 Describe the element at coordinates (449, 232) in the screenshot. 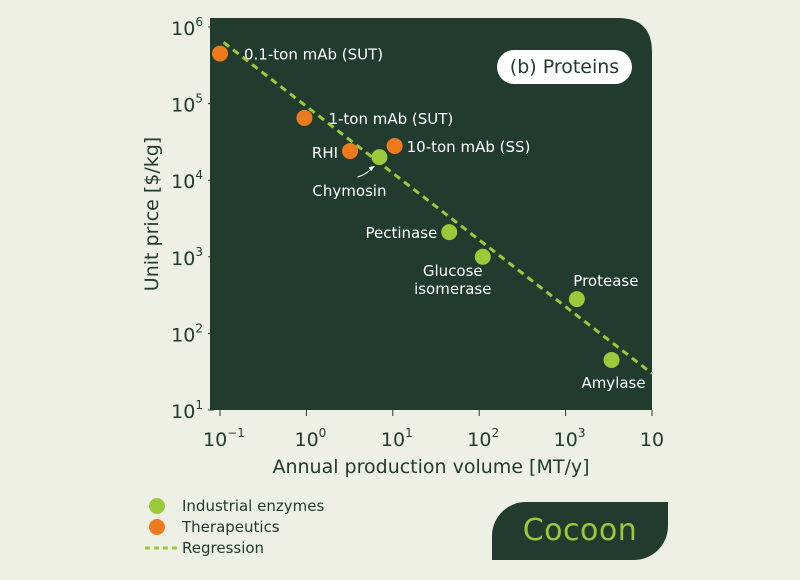

I see `point-pectinase` at that location.